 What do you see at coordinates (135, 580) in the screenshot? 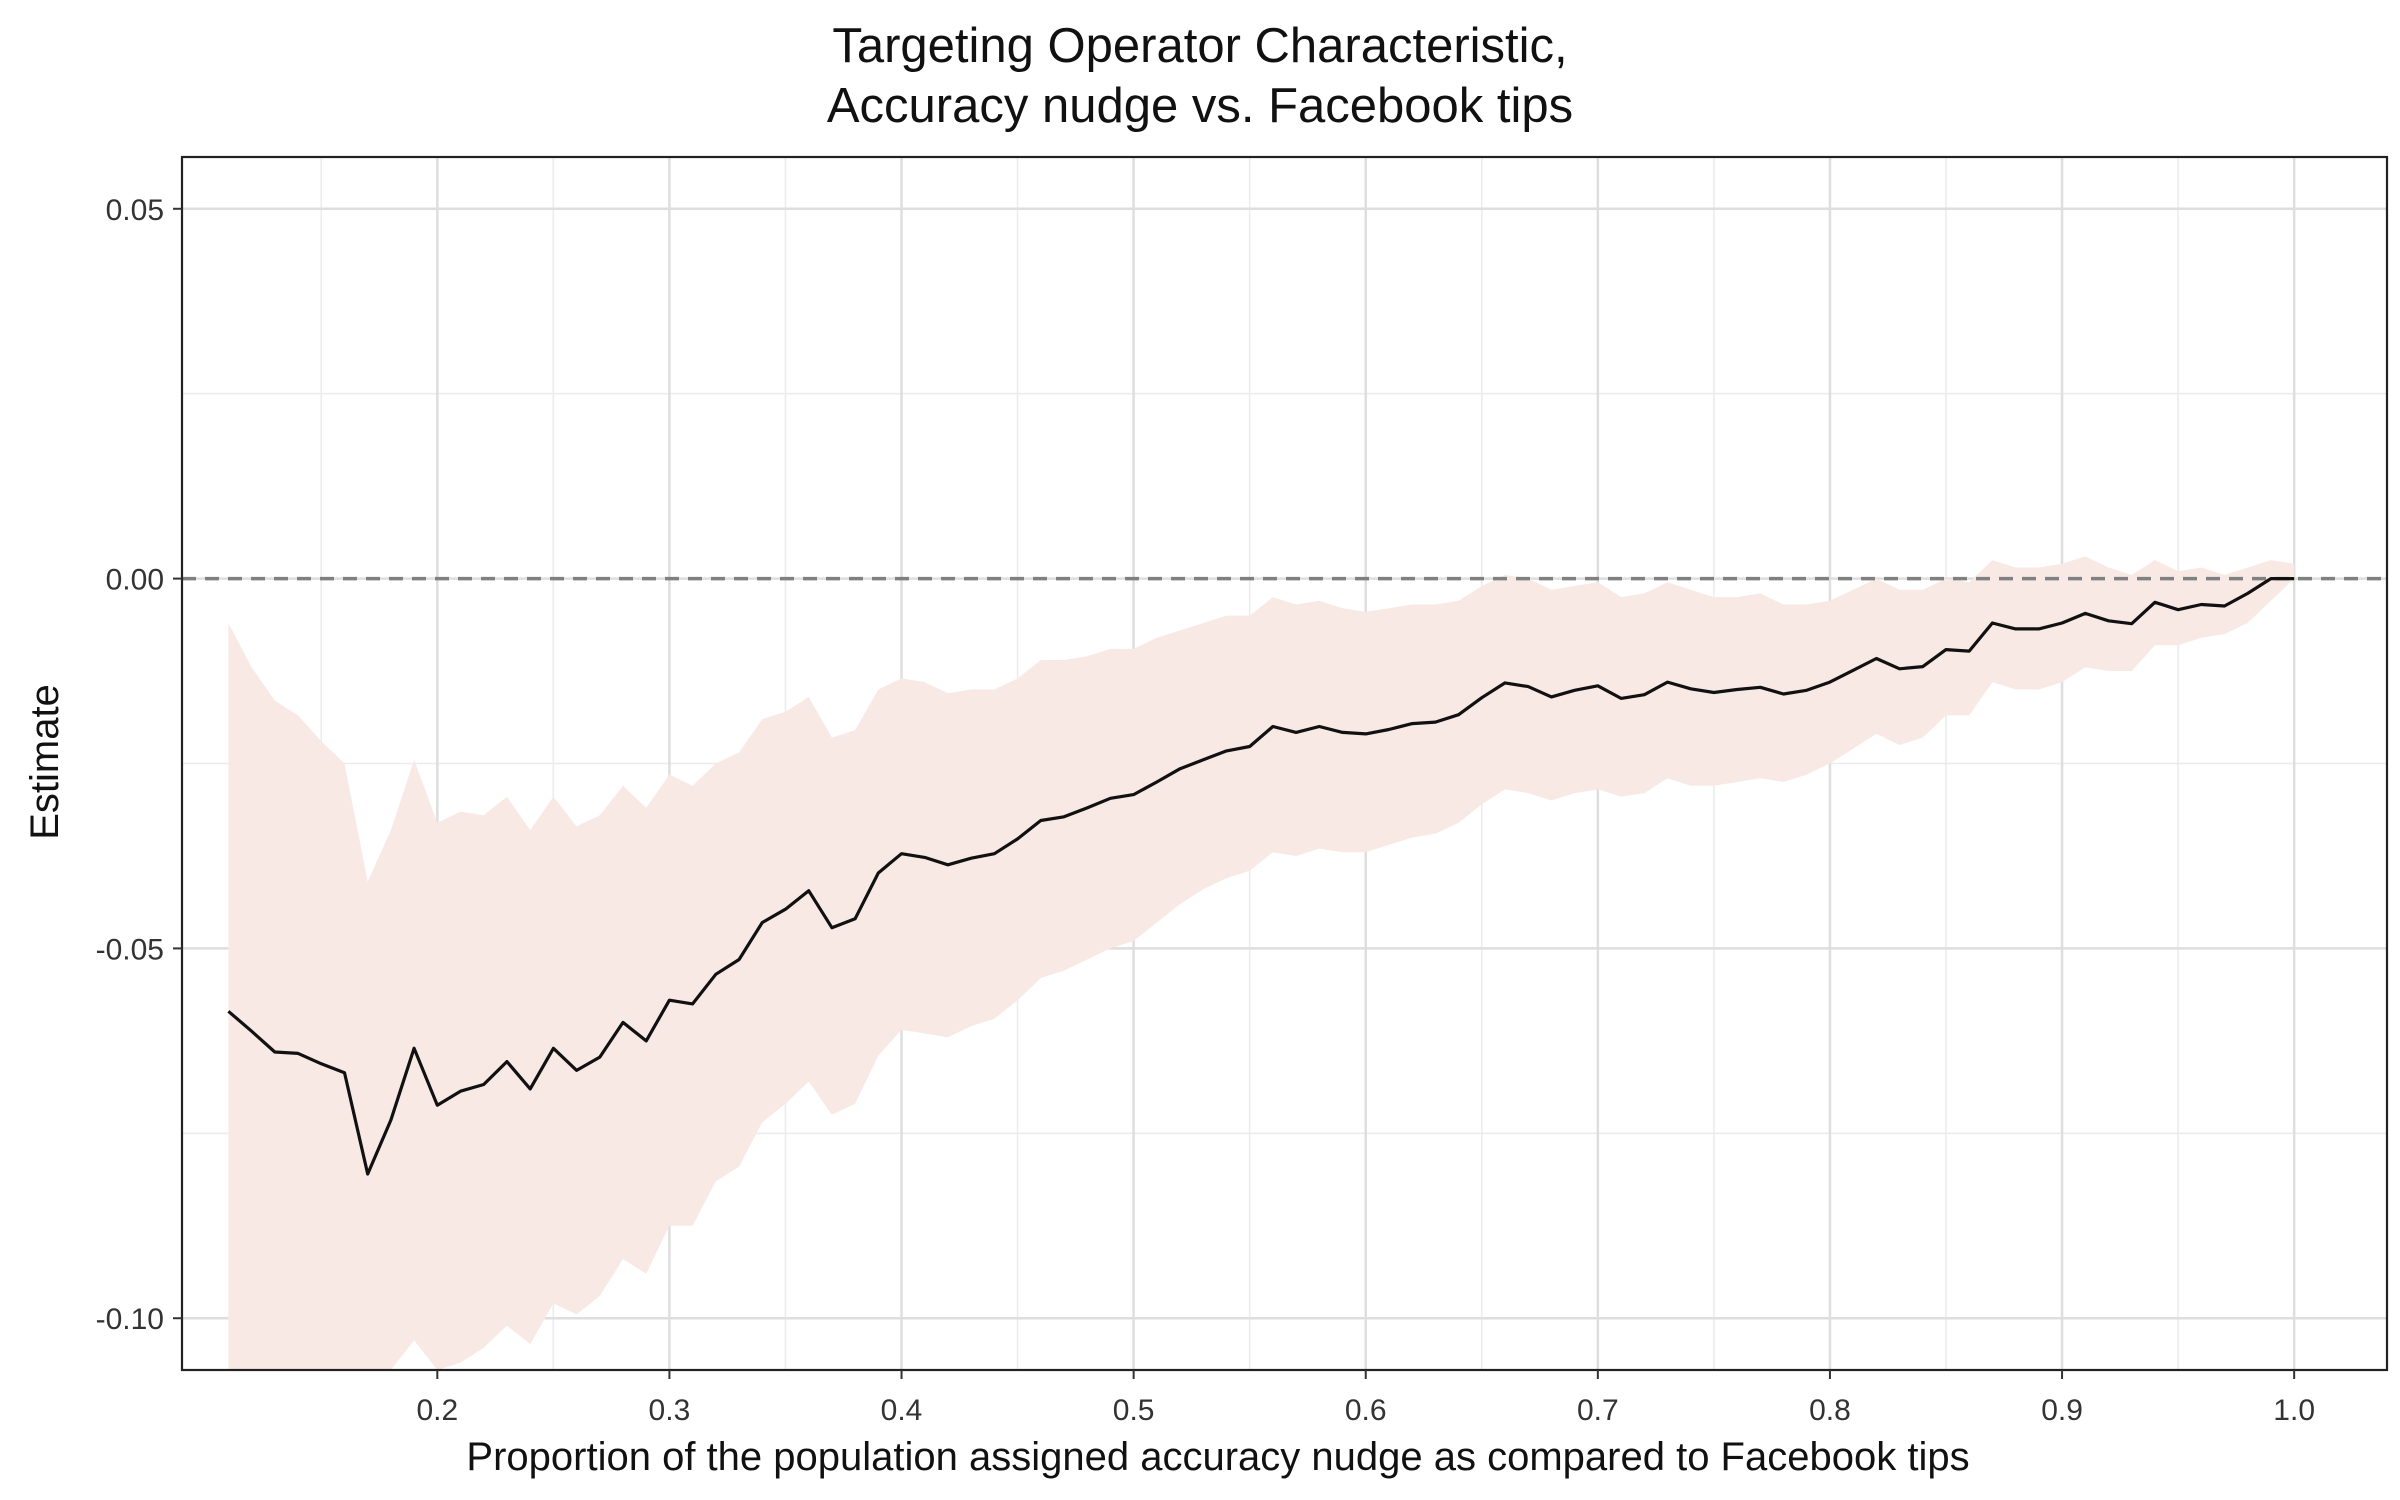
I see `y-tick-label: 0.00` at bounding box center [135, 580].